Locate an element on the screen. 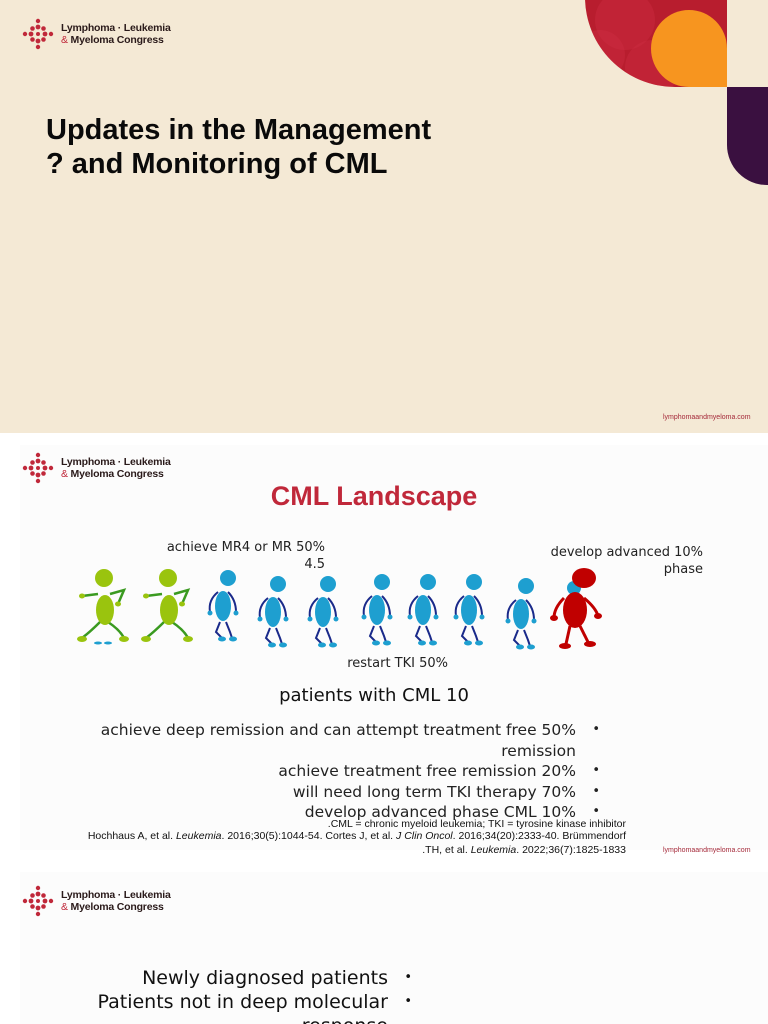 Image resolution: width=768 pixels, height=1024 pixels. label-mr4: achieve MR4 or MR 50% 4.5 is located at coordinates (237, 556).